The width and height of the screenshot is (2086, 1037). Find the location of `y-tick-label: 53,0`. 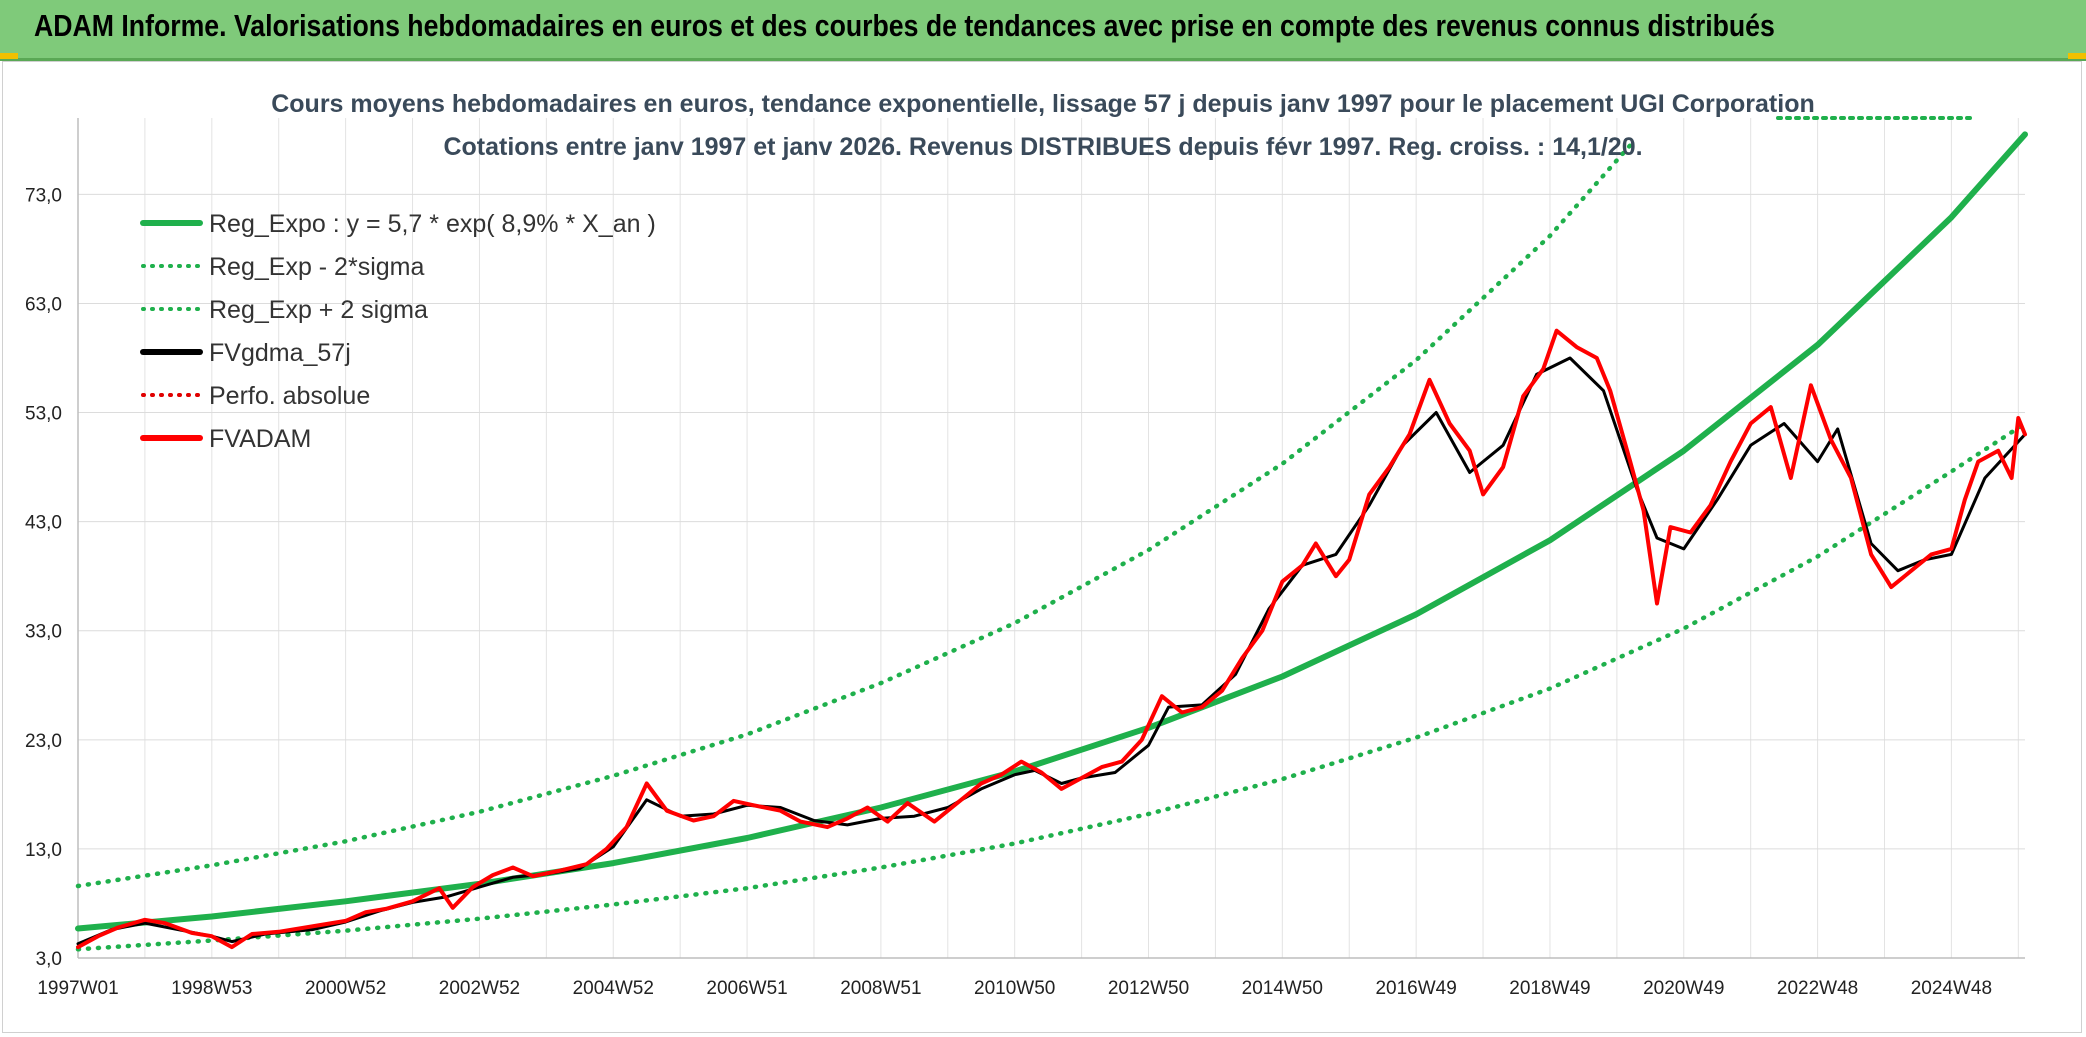

y-tick-label: 53,0 is located at coordinates (43, 414).